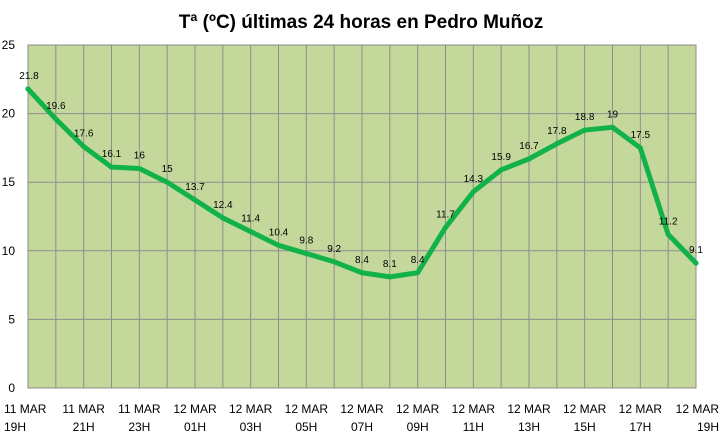 The image size is (723, 441). Describe the element at coordinates (223, 205) in the screenshot. I see `data-label: 12.4` at that location.